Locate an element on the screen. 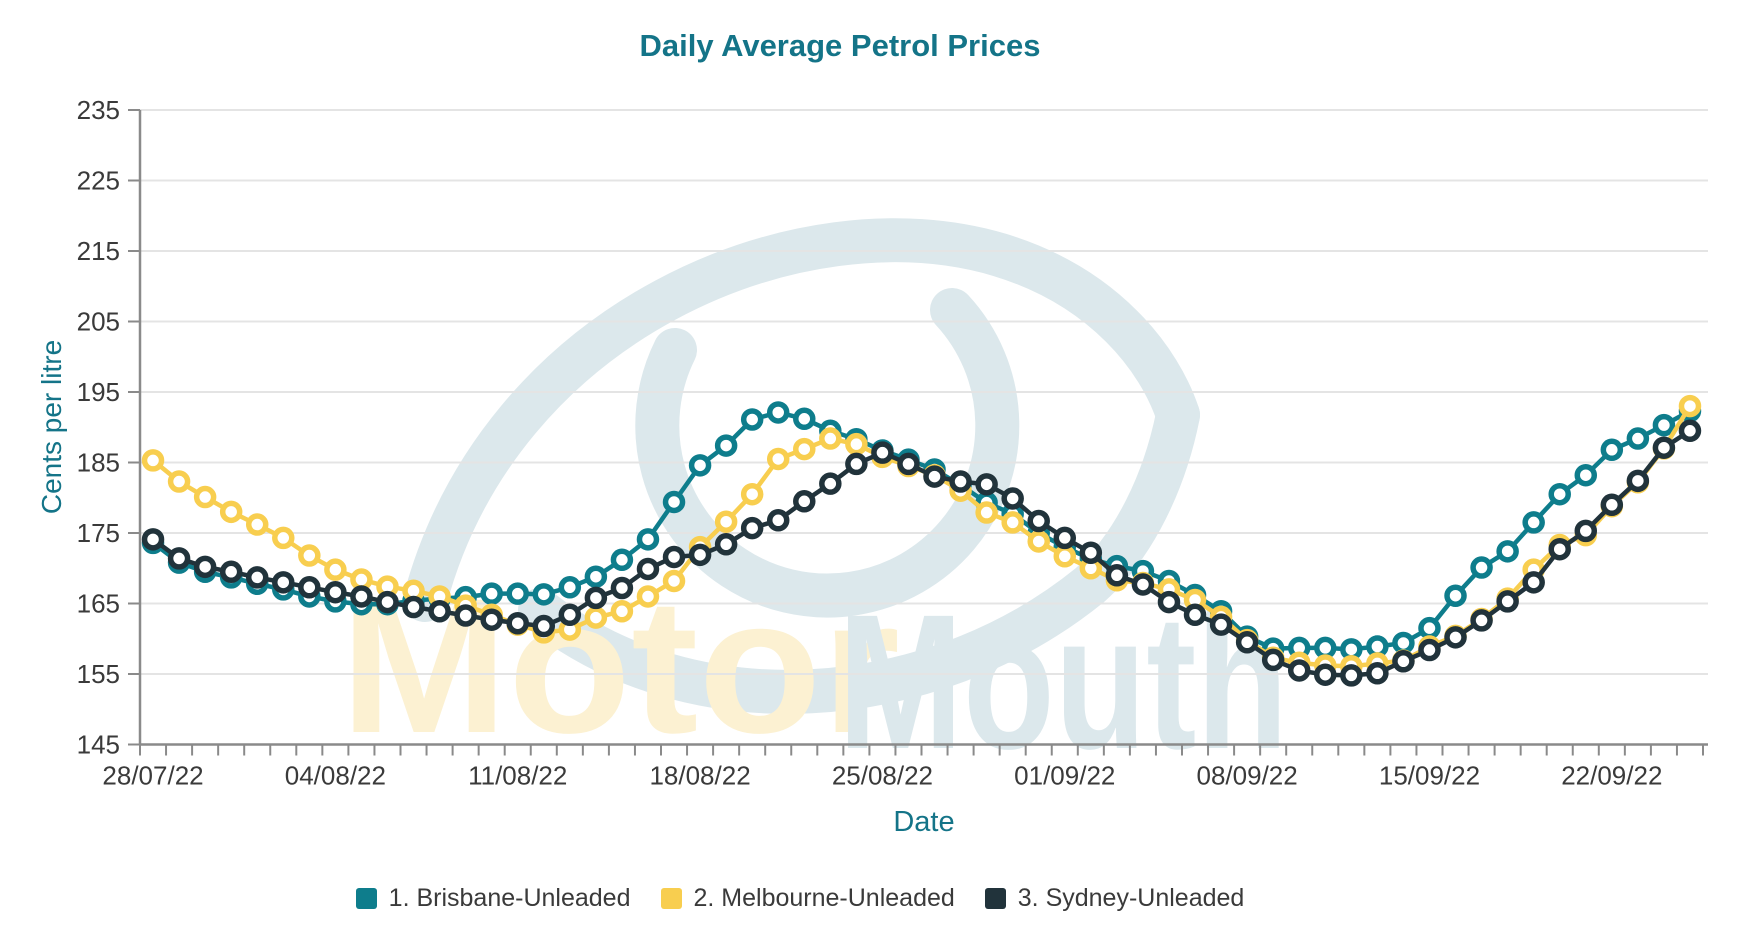 The height and width of the screenshot is (930, 1760). data-point-brisbane: 15/09/22: 161.5 is located at coordinates (1429, 628).